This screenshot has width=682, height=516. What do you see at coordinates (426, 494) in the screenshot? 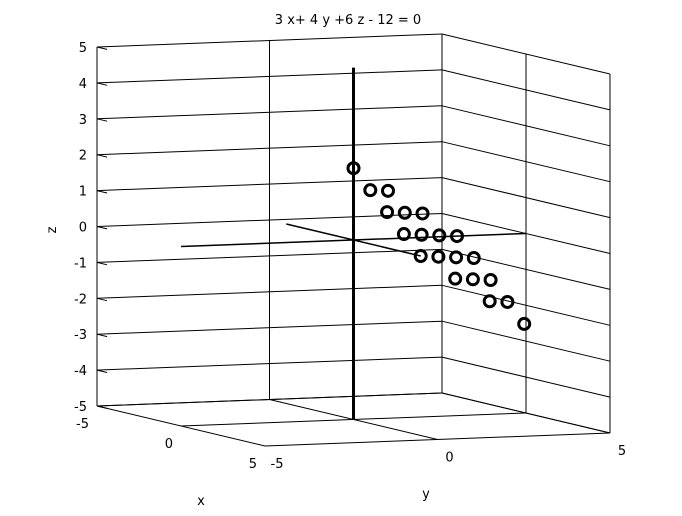
I see `y-axis-label: y` at bounding box center [426, 494].